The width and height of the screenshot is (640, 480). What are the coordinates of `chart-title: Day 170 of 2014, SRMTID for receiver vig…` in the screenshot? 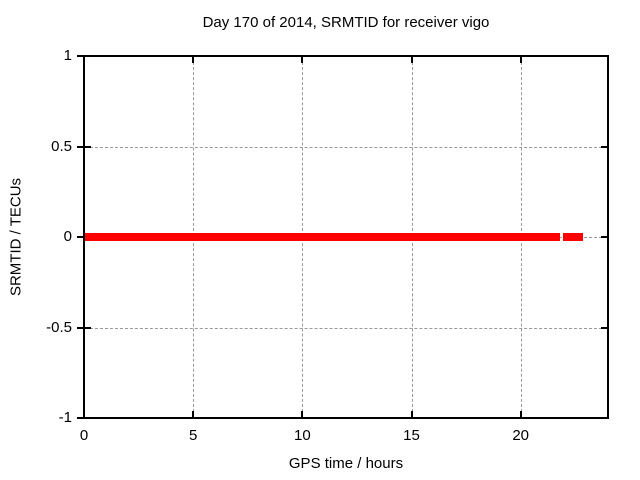 It's located at (346, 22).